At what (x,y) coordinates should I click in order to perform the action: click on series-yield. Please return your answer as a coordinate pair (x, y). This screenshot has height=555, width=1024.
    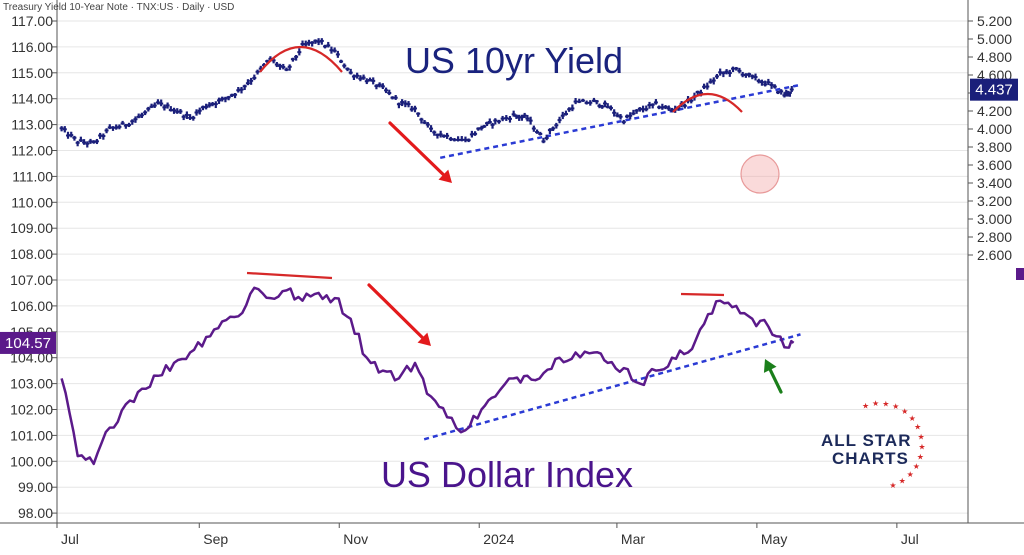
    Looking at the image, I should click on (426, 93).